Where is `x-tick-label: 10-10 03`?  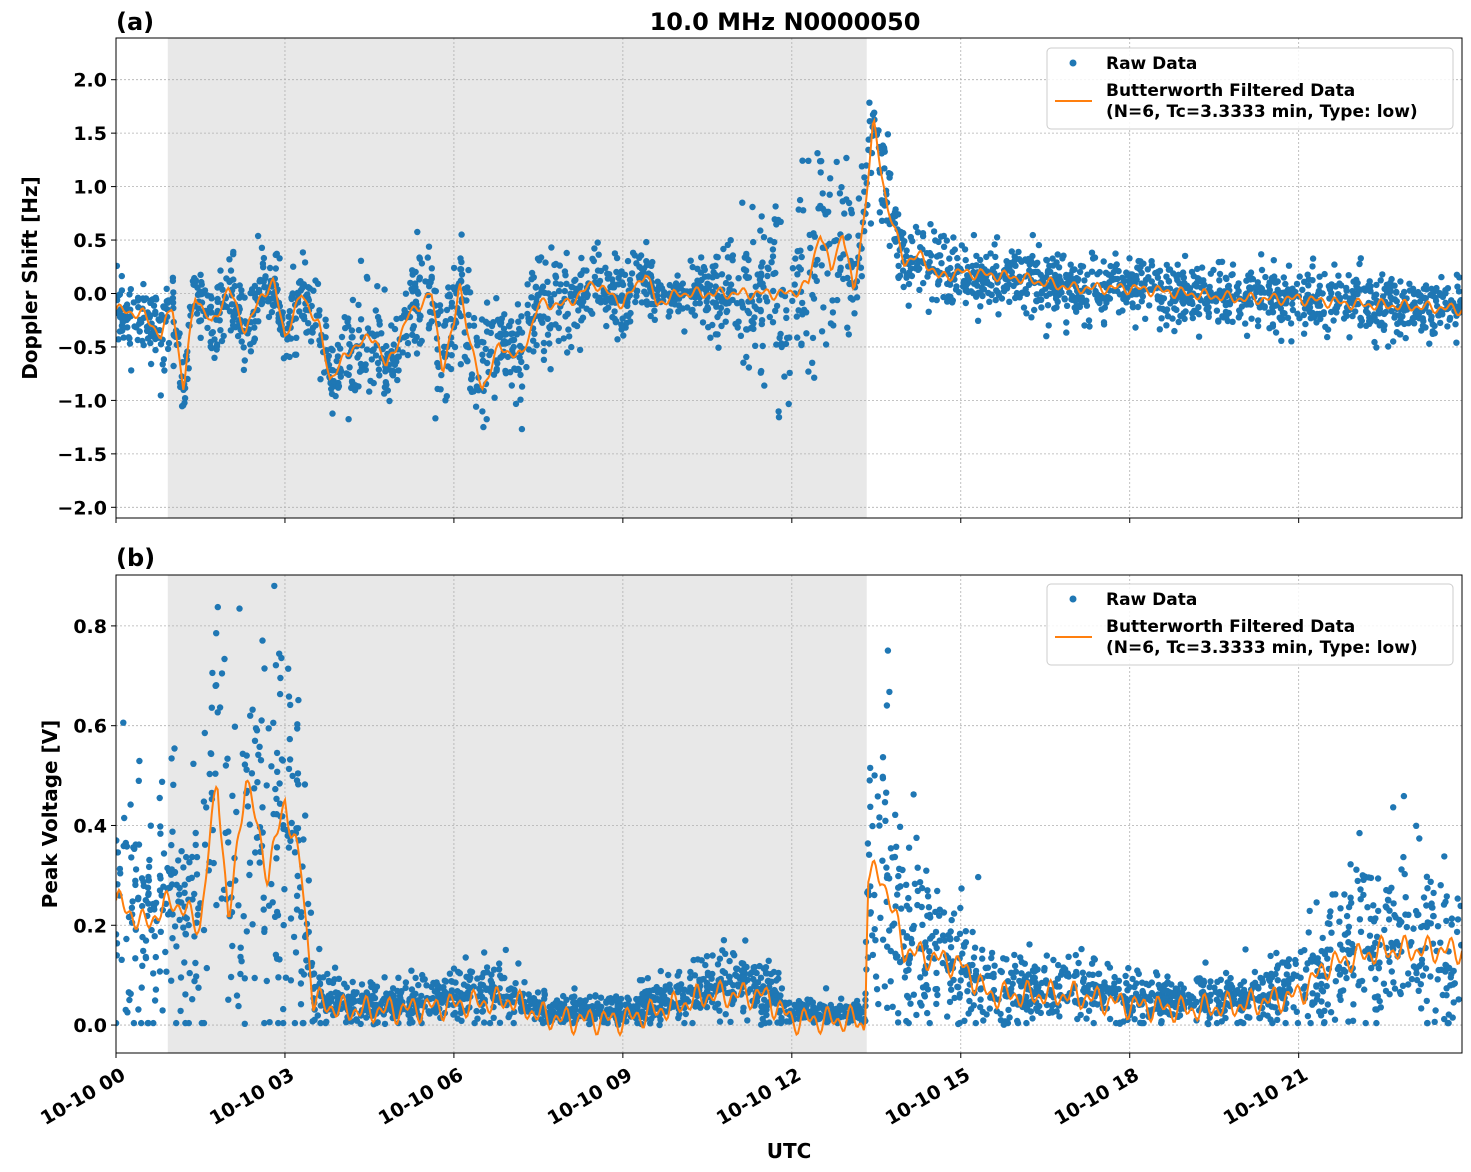 x-tick-label: 10-10 03 is located at coordinates (252, 1097).